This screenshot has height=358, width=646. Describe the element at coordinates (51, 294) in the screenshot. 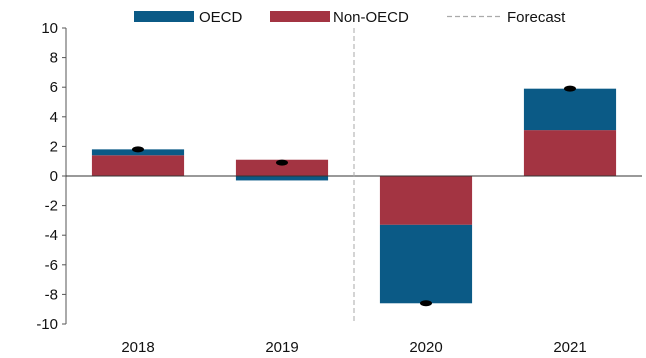

I see `y-tick-label: -8` at that location.